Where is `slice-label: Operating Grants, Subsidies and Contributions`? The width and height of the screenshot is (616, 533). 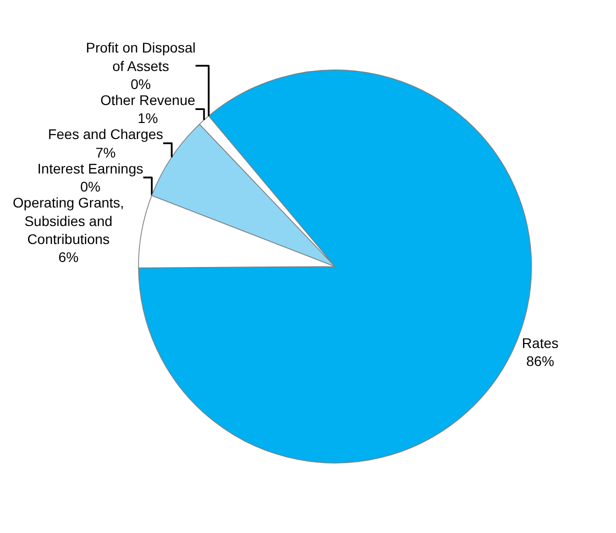
slice-label: Operating Grants, Subsidies and Contributions is located at coordinates (68, 220).